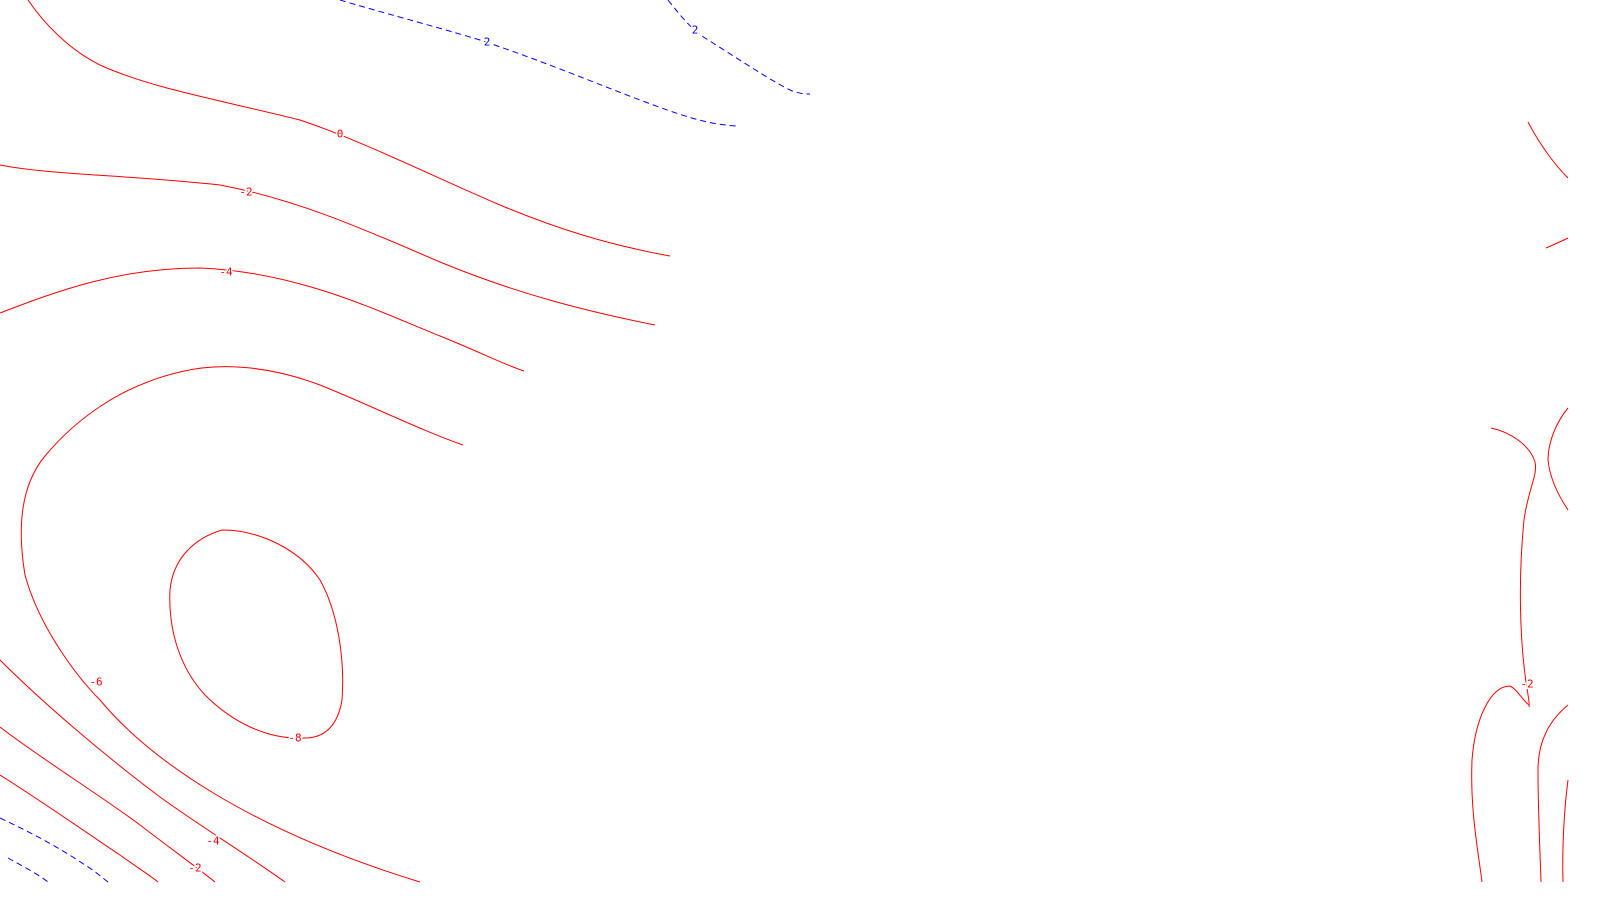 Image resolution: width=1600 pixels, height=900 pixels. What do you see at coordinates (1526, 684) in the screenshot?
I see `contour-label-lbl-m2-right: -2` at bounding box center [1526, 684].